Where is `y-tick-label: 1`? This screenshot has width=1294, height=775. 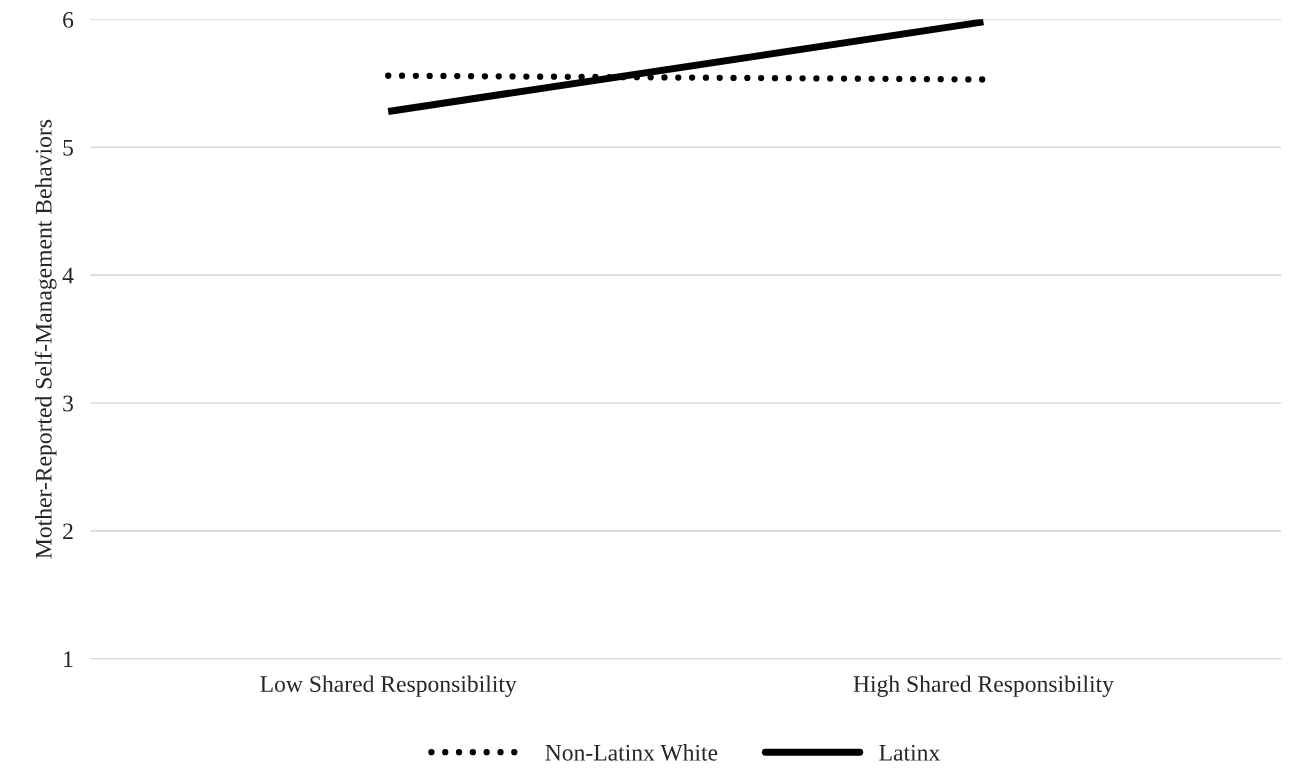
y-tick-label: 1 is located at coordinates (68, 659).